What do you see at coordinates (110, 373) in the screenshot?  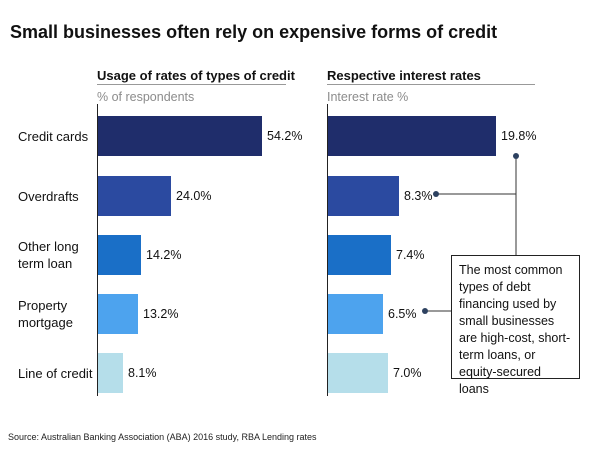 I see `usage-bar-line-of-credit` at bounding box center [110, 373].